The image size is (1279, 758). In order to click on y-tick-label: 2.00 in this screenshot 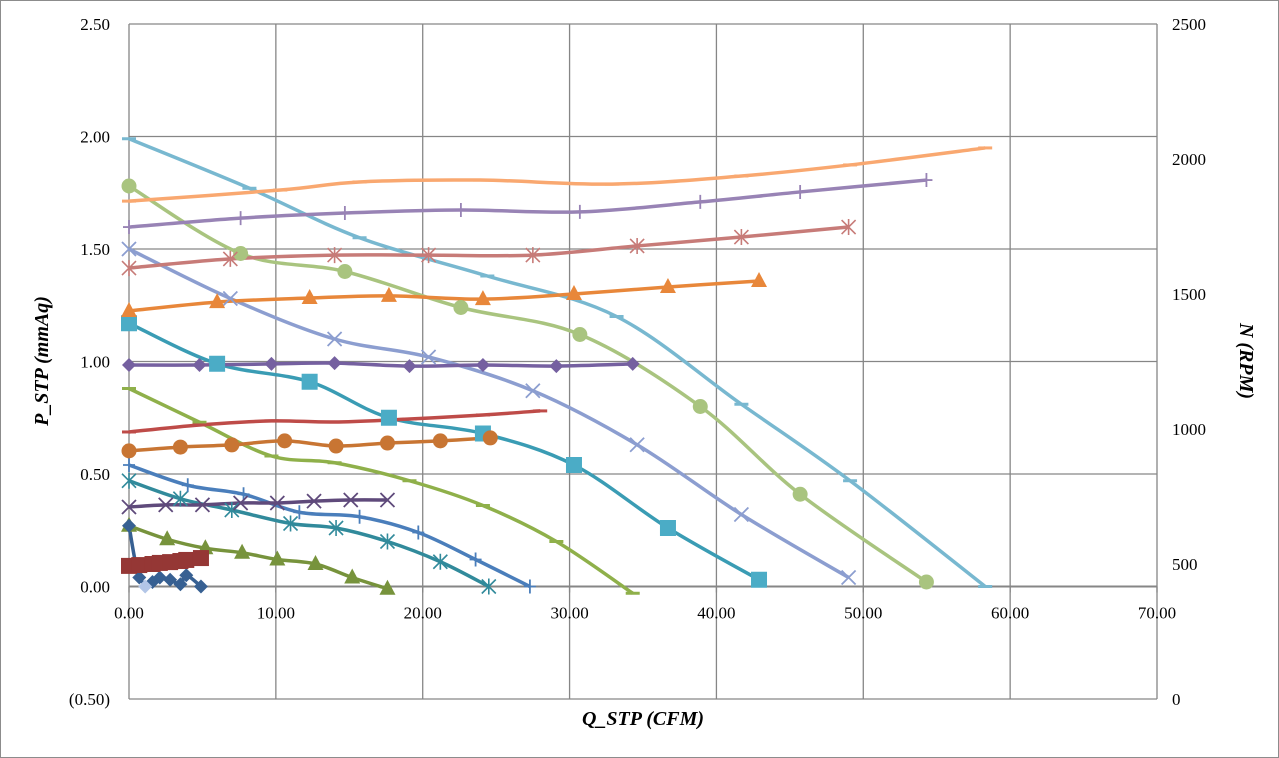, I will do `click(95, 137)`.